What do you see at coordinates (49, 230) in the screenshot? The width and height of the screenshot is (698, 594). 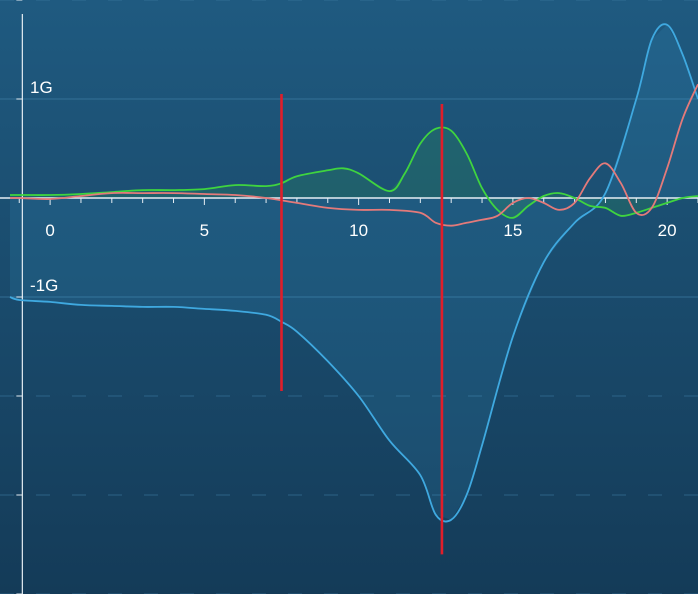 I see `x-tick-label: 0` at bounding box center [49, 230].